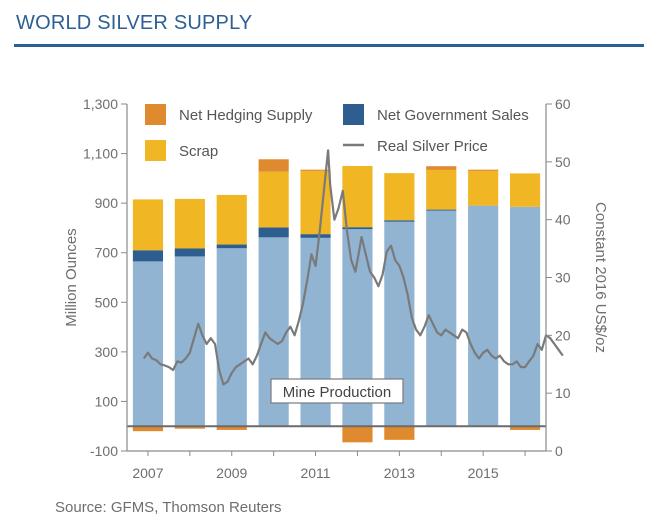  Describe the element at coordinates (231, 428) in the screenshot. I see `bar-net-hedging-supply-2009` at that location.